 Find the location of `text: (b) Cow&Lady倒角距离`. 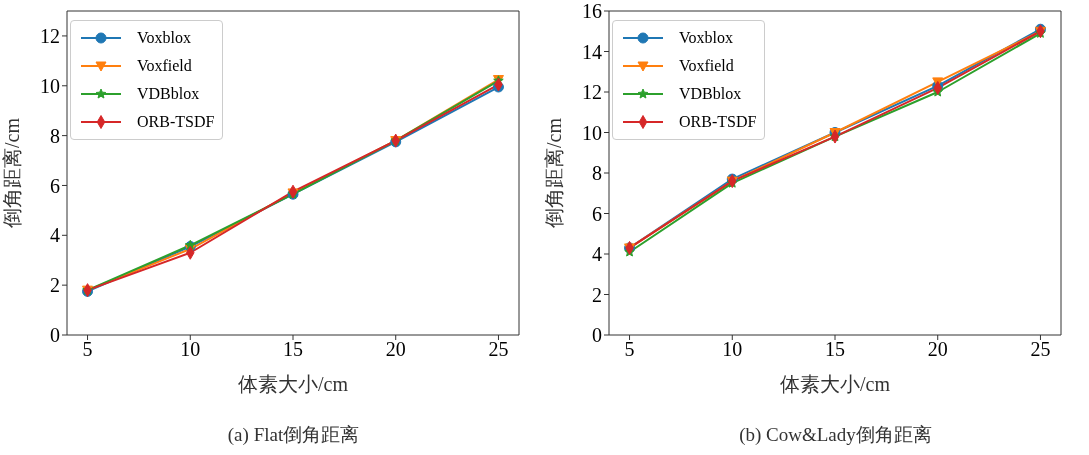

text: (b) Cow&Lady倒角距离 is located at coordinates (835, 435).